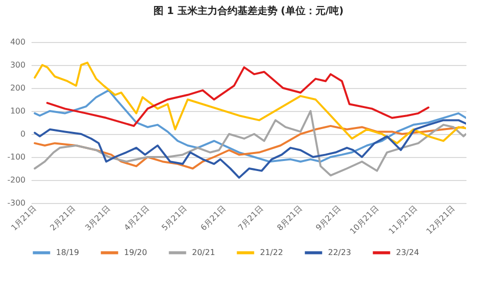 The height and width of the screenshot is (287, 500). I want to click on legend-label: 19/20, so click(136, 252).